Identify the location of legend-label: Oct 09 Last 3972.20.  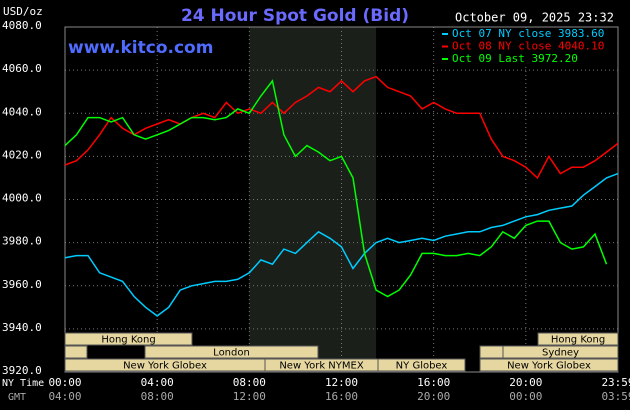
(515, 58).